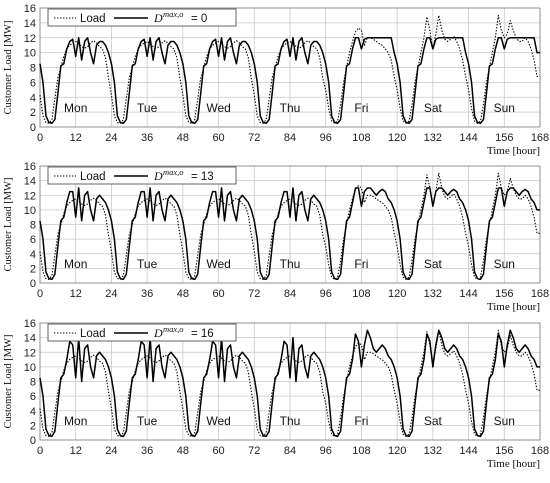 The width and height of the screenshot is (550, 483). Describe the element at coordinates (93, 19) in the screenshot. I see `legend-load-label: Load` at that location.